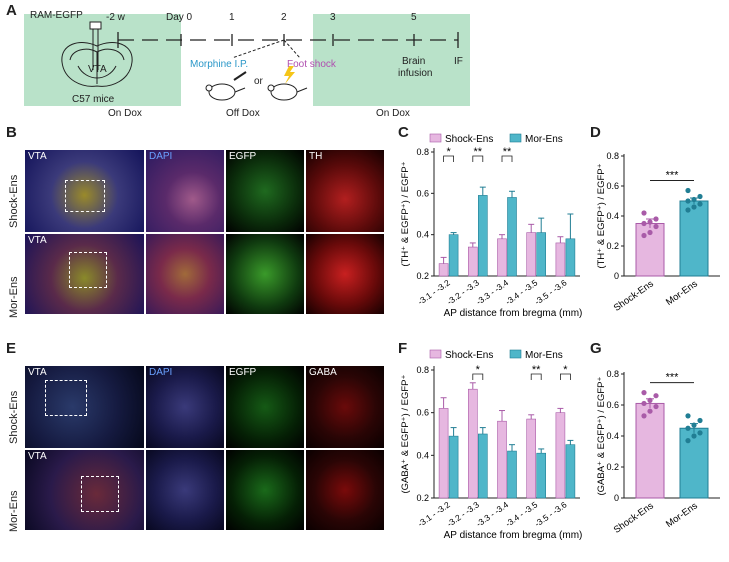 The image size is (729, 562). Describe the element at coordinates (289, 75) in the screenshot. I see `lightning-icon` at that location.